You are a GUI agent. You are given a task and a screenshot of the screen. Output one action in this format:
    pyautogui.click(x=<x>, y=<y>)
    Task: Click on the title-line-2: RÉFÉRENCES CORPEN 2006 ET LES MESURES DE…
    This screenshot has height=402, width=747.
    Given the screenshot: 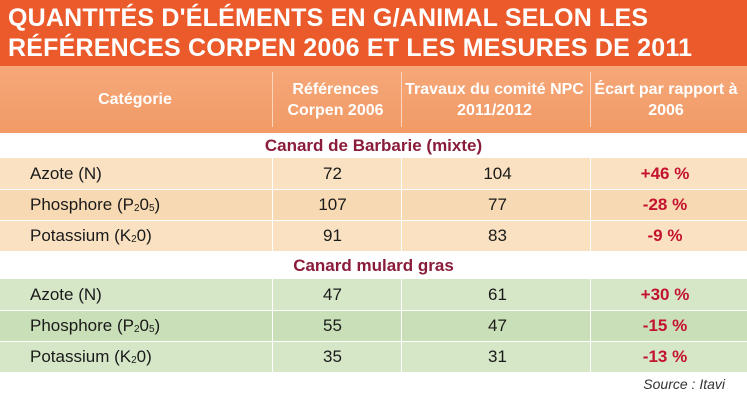 What is the action you would take?
    pyautogui.click(x=350, y=48)
    